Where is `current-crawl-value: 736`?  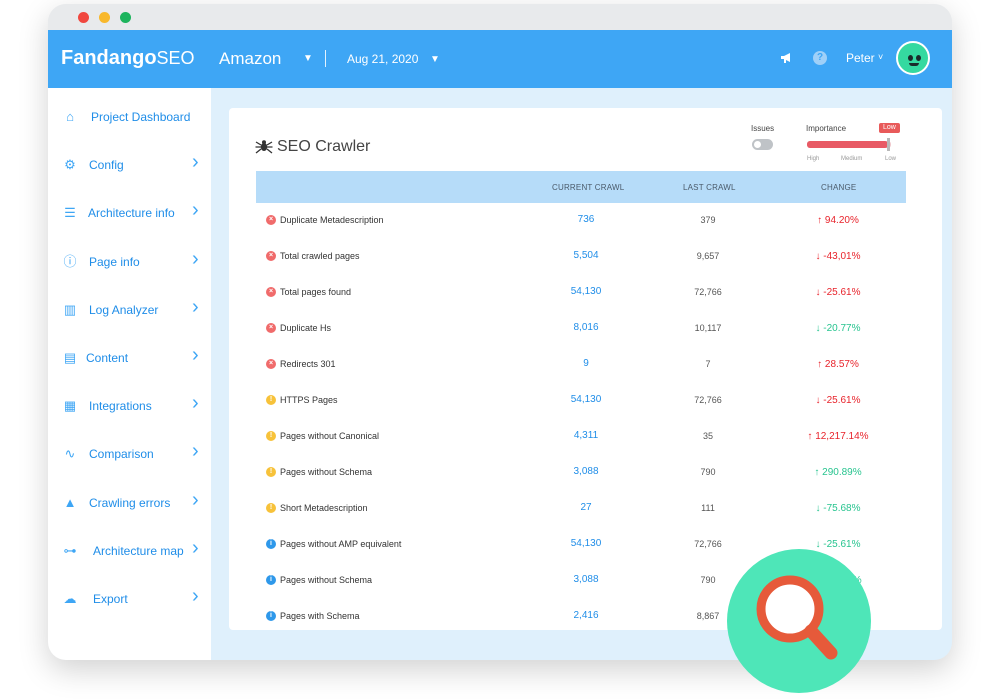 current-crawl-value: 736 is located at coordinates (586, 219).